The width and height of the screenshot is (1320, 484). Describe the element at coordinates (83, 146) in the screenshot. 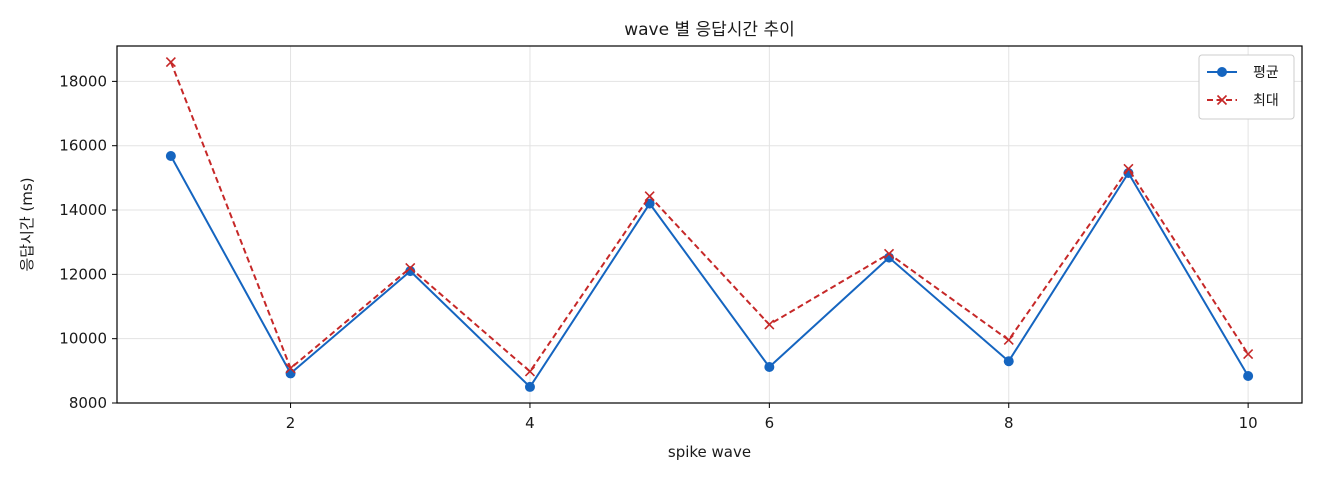

I see `y-tick-label: 16000` at that location.